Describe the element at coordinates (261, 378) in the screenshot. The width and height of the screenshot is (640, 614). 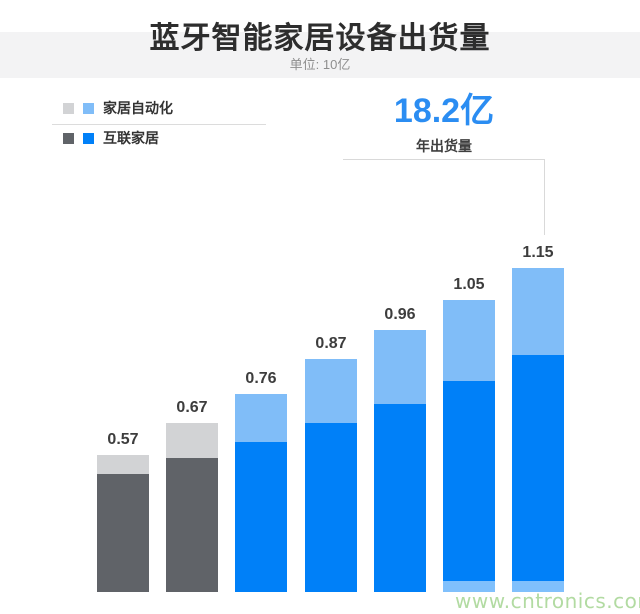
I see `bar-value-label: 0.76` at that location.